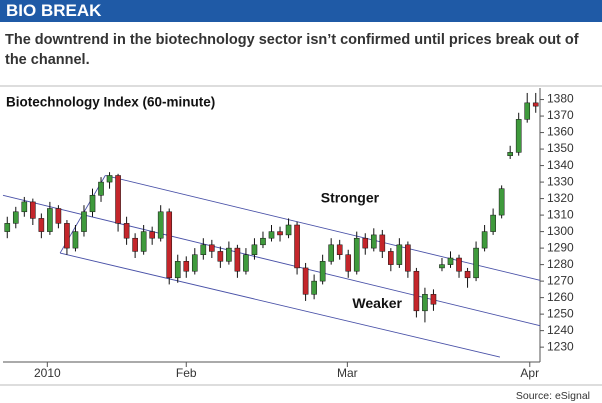 The width and height of the screenshot is (602, 403). Describe the element at coordinates (560, 247) in the screenshot. I see `y-tick-label: 1290` at that location.